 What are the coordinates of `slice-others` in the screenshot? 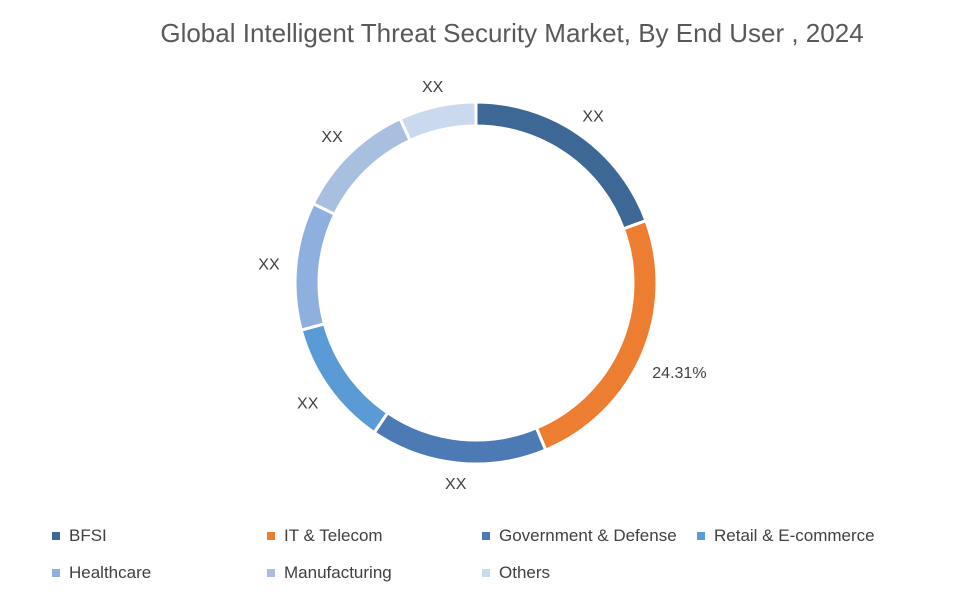 It's located at (438, 121).